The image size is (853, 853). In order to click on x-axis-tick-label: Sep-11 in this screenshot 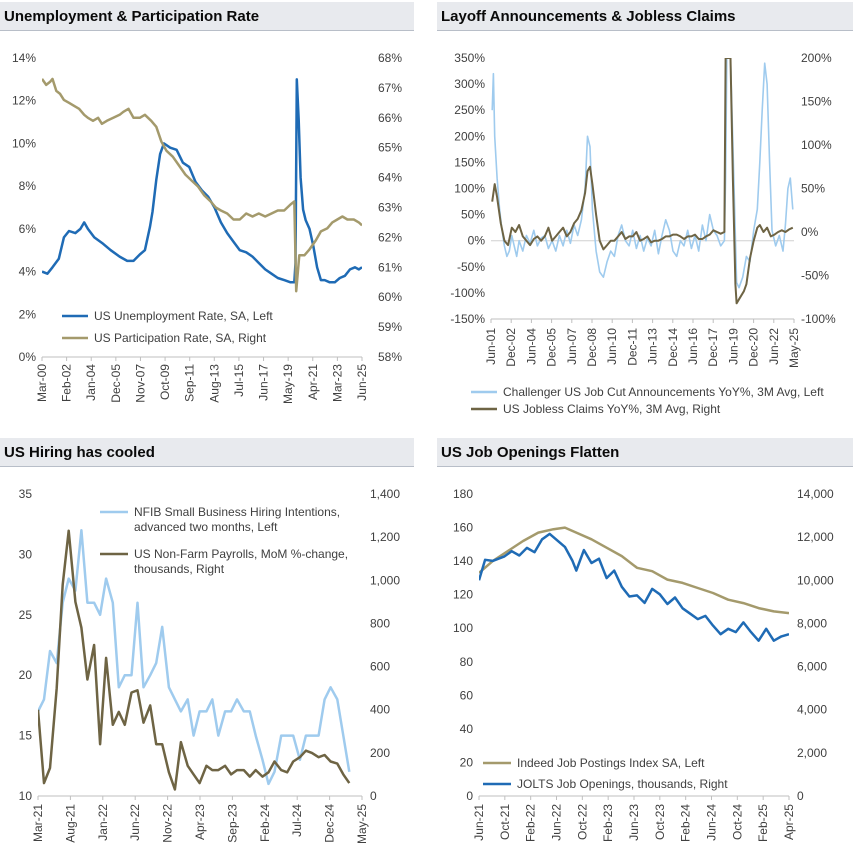, I will do `click(190, 383)`.